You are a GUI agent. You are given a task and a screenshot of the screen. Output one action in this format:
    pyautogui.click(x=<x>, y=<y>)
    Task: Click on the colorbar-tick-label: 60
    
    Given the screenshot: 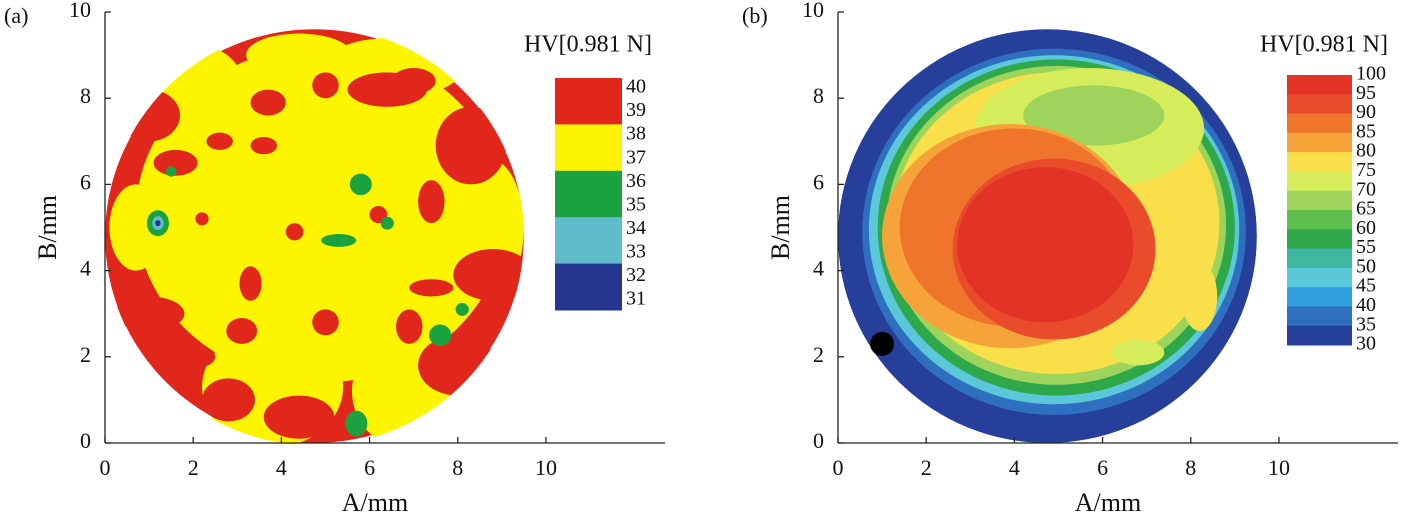 What is the action you would take?
    pyautogui.click(x=1366, y=228)
    